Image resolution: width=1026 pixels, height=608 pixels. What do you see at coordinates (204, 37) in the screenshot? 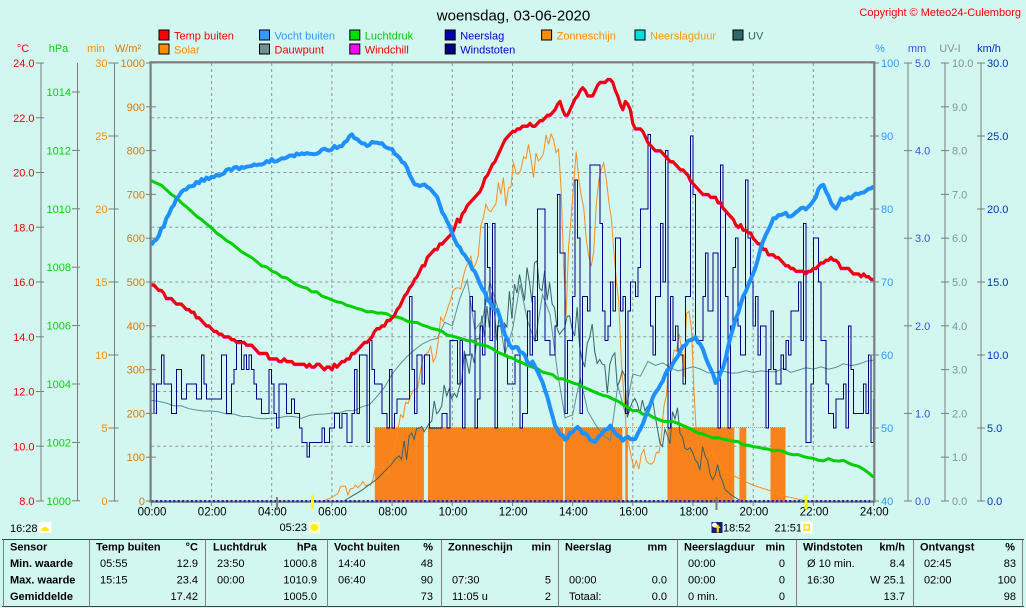
I see `svg-text: Temp buiten` at bounding box center [204, 37].